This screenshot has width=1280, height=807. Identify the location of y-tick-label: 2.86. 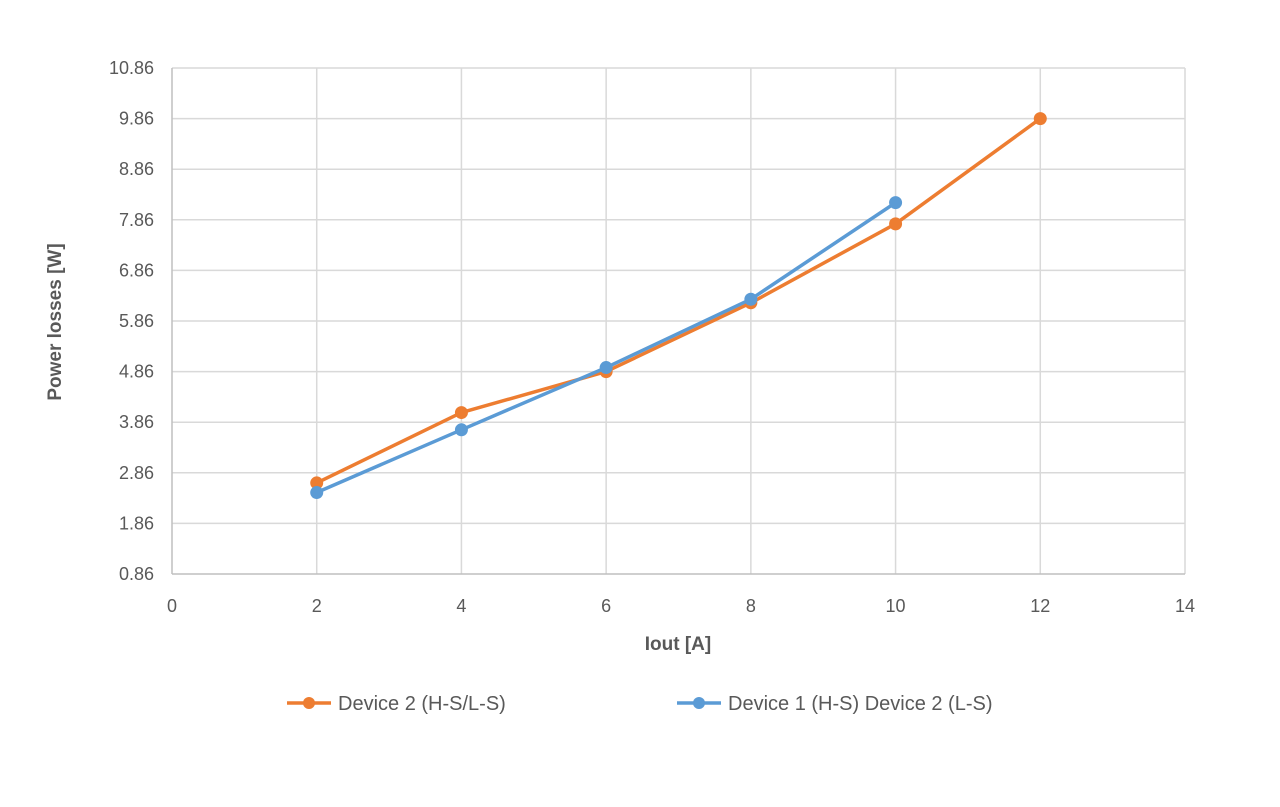
(136, 473).